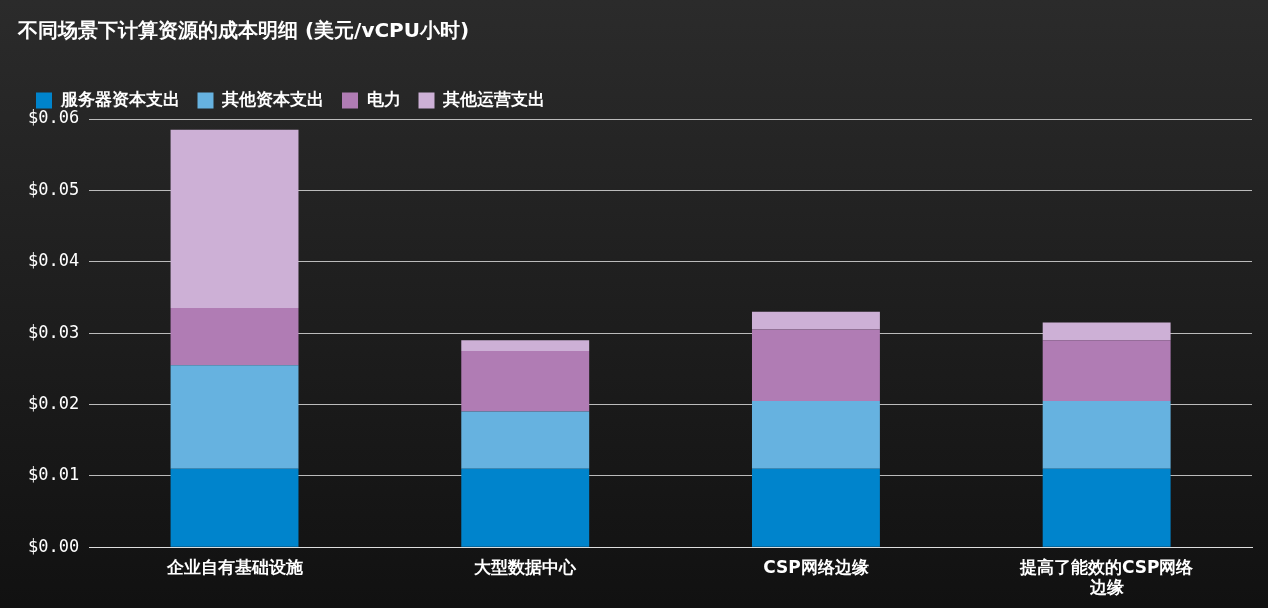 The image size is (1268, 608). I want to click on x-tick-label: 大型数据中心, so click(526, 566).